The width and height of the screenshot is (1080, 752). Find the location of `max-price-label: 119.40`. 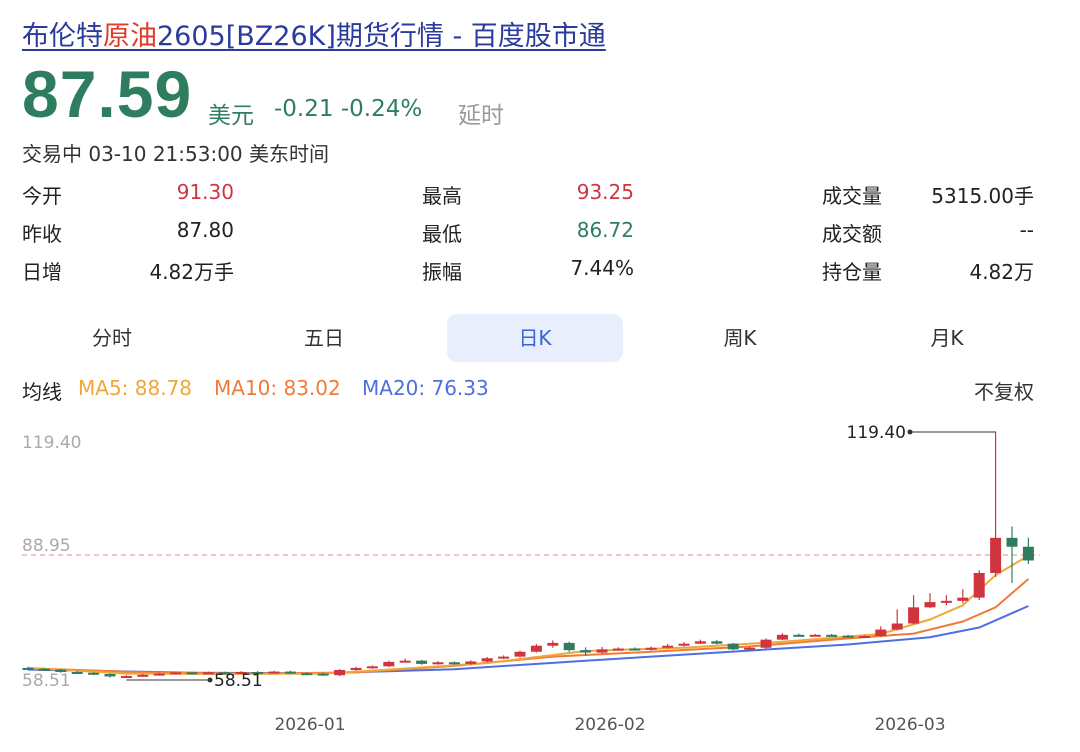

max-price-label: 119.40 is located at coordinates (876, 433).